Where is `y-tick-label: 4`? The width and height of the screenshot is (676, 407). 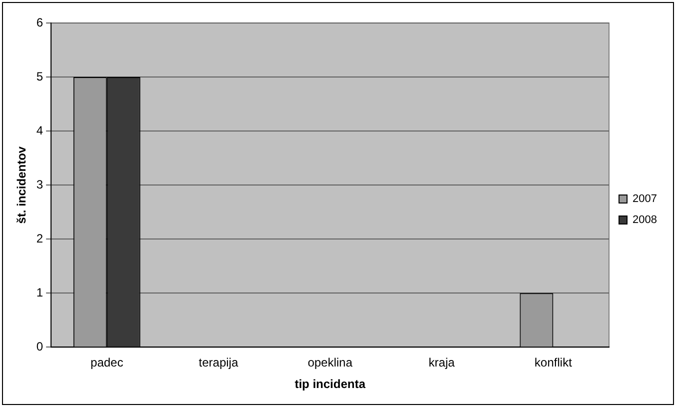
y-tick-label: 4 is located at coordinates (40, 130).